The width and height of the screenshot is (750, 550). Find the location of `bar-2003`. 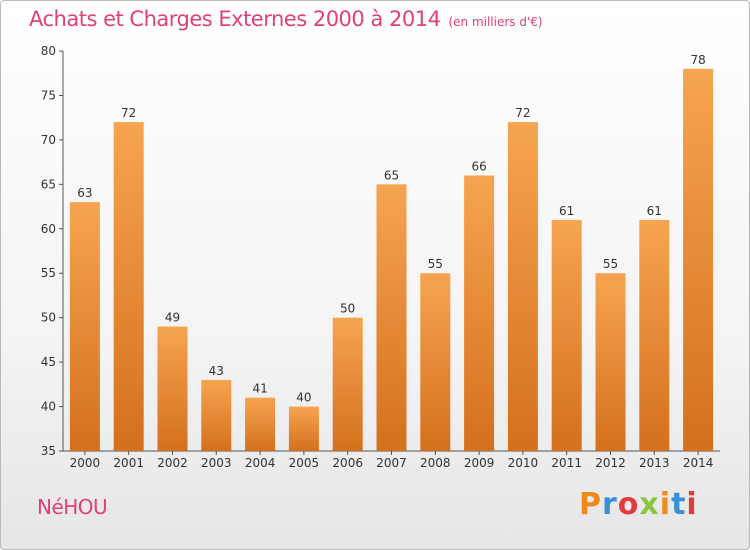

bar-2003 is located at coordinates (216, 415).